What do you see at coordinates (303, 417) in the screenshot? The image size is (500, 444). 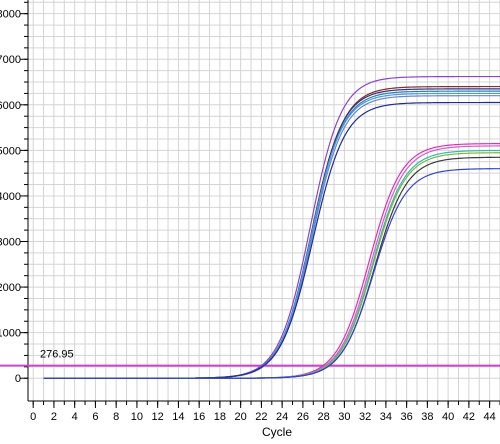 I see `x-tick-label: 26` at bounding box center [303, 417].